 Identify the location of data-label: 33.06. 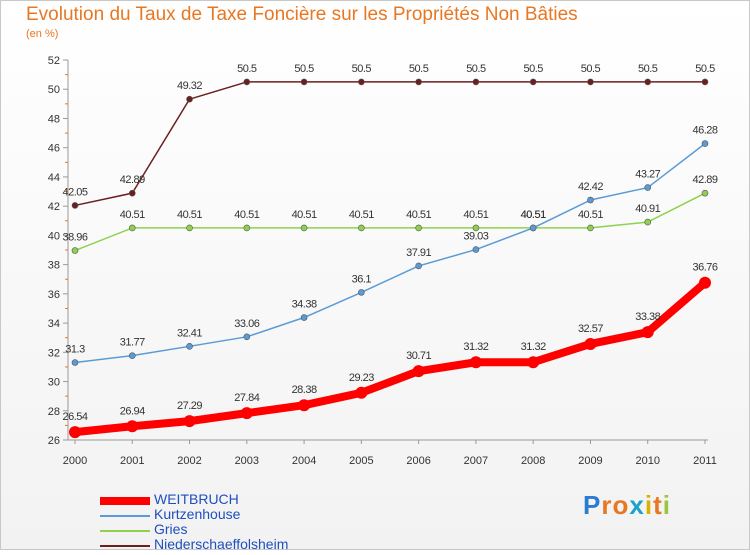
(246, 324).